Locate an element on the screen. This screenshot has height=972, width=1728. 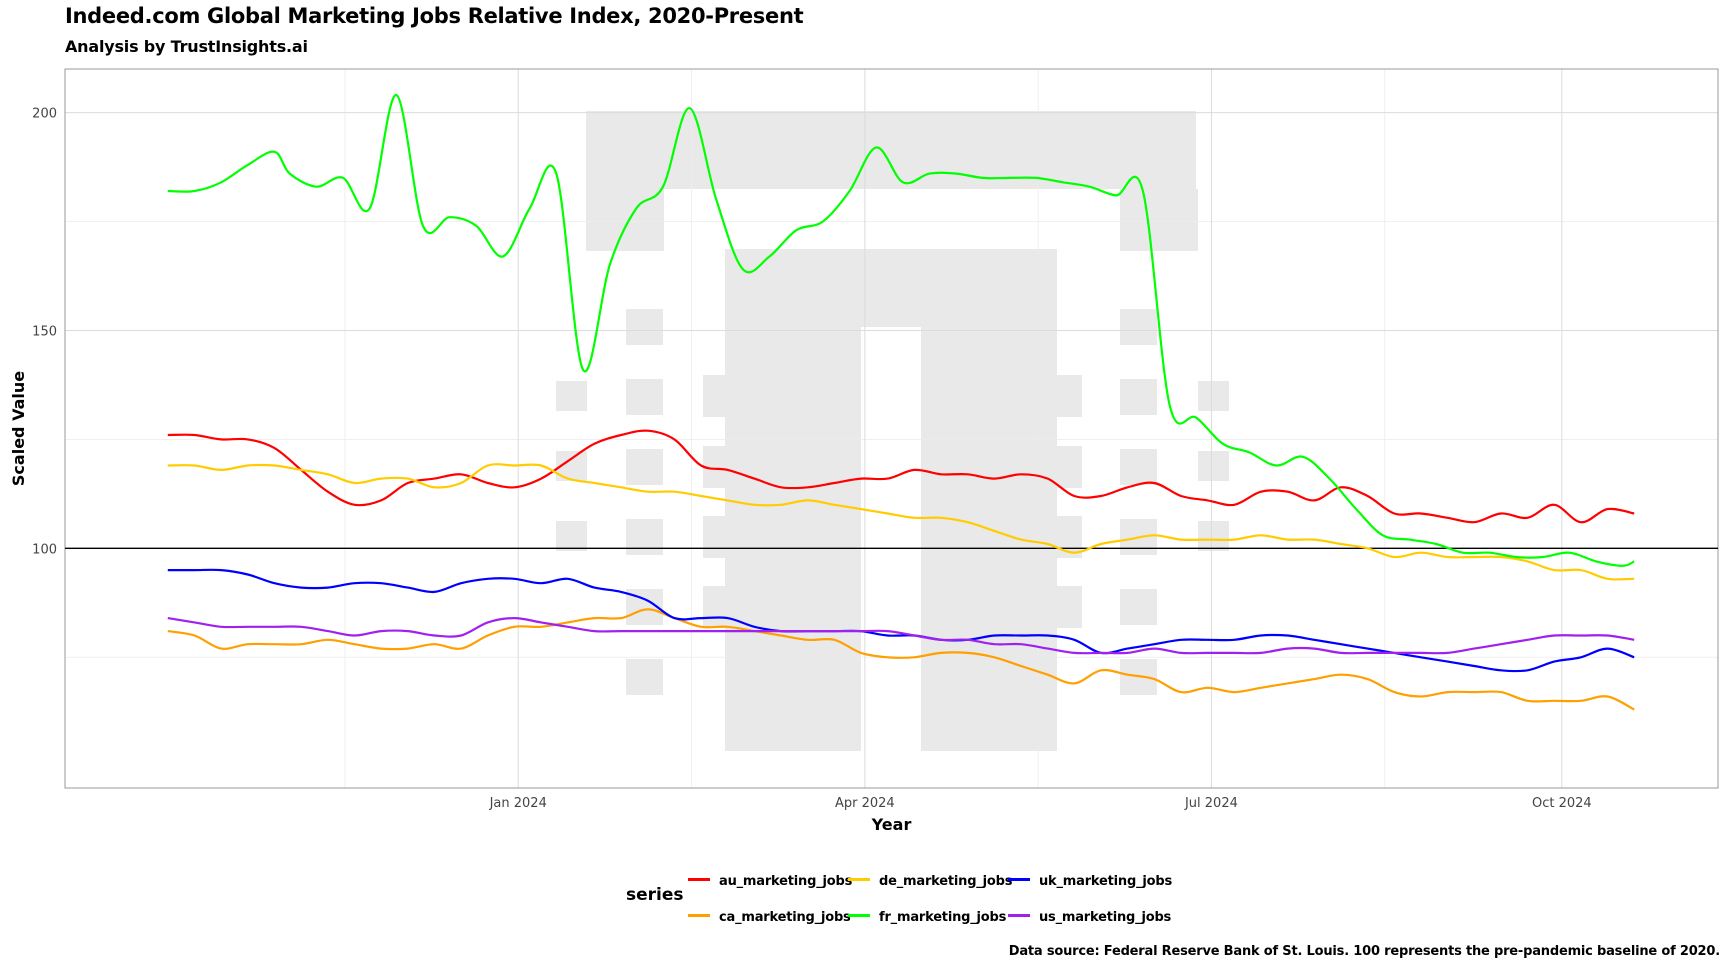
y-tick-label: 100 is located at coordinates (44, 549).